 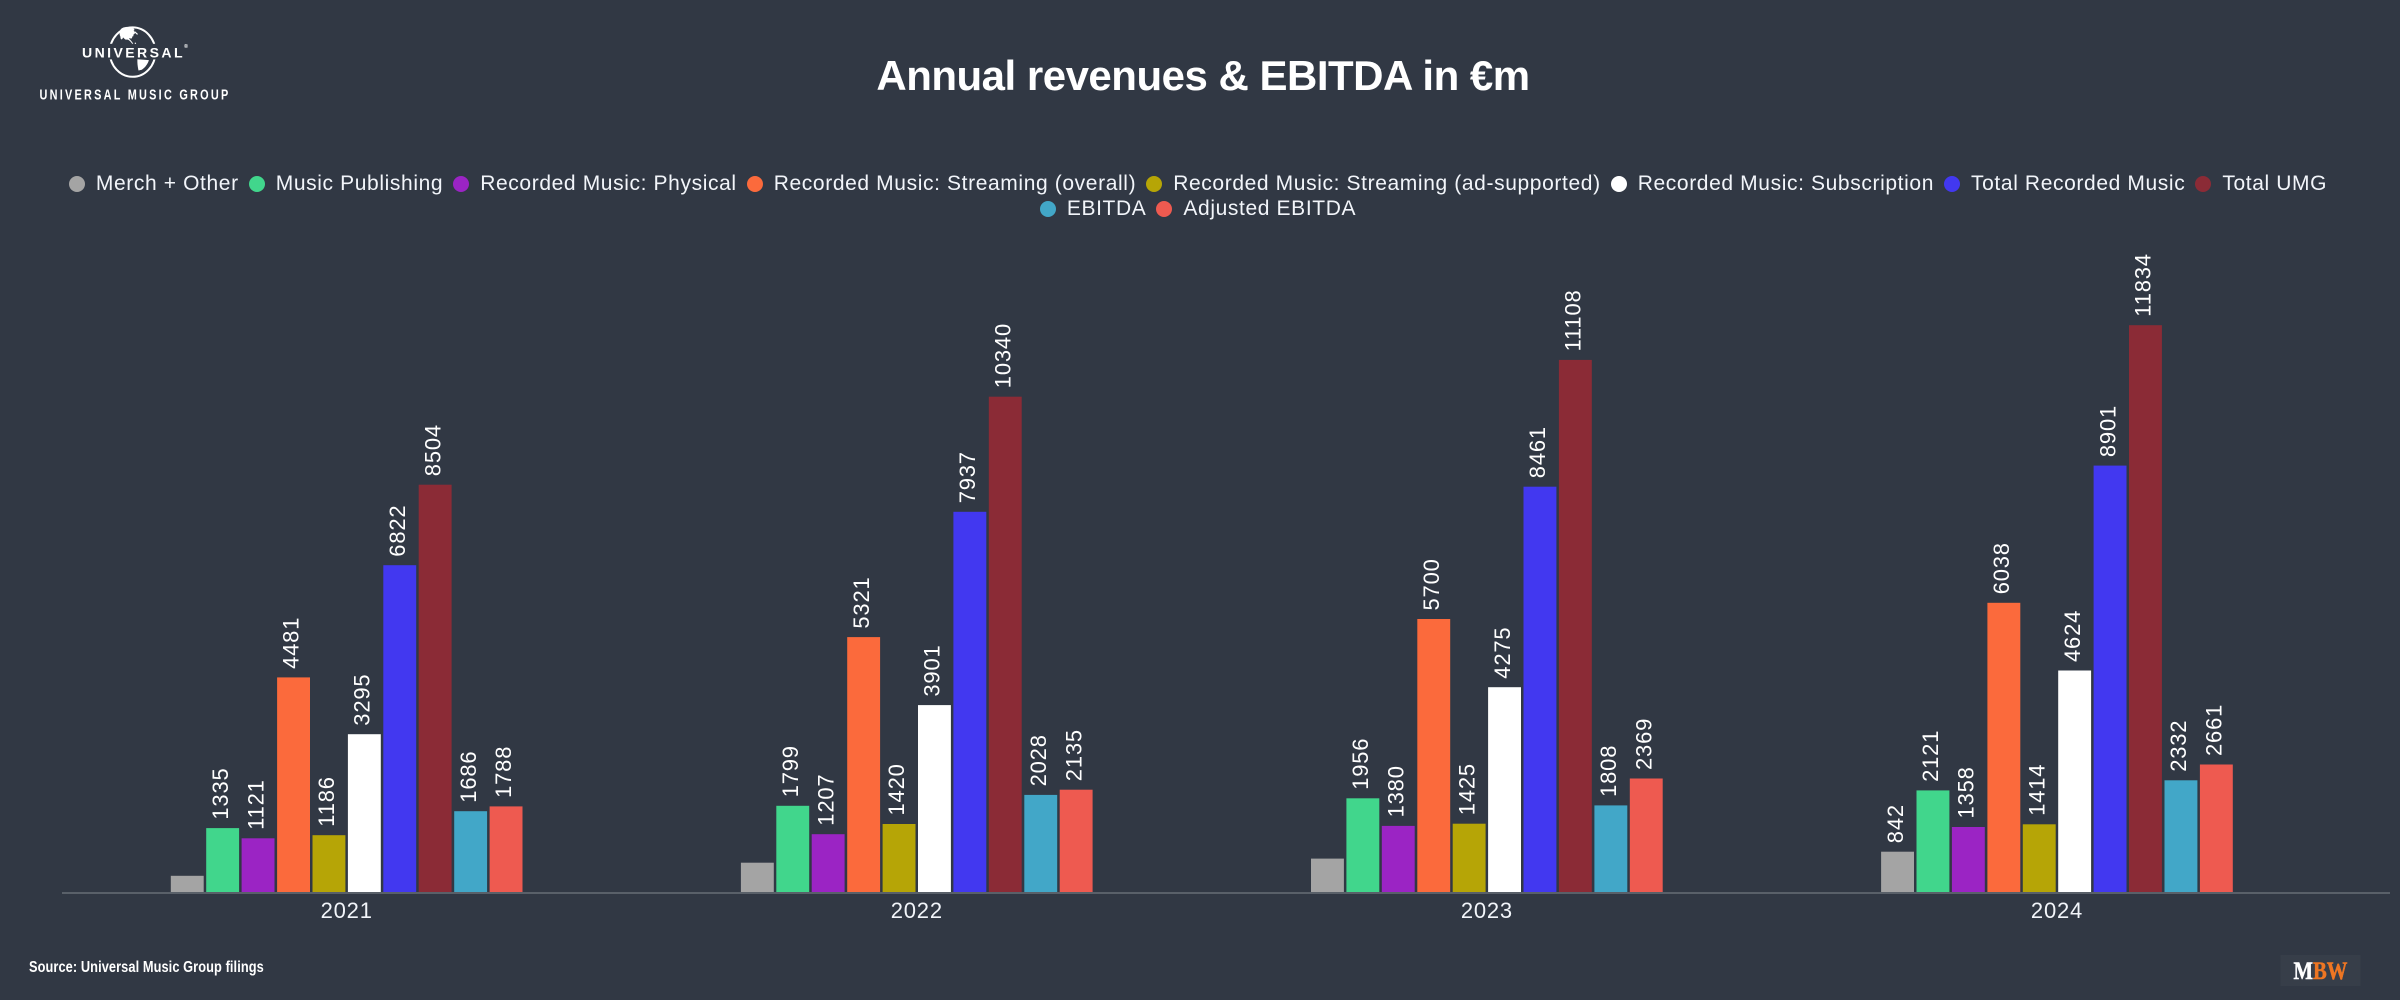 I want to click on svg-text: 4624, so click(x=2072, y=636).